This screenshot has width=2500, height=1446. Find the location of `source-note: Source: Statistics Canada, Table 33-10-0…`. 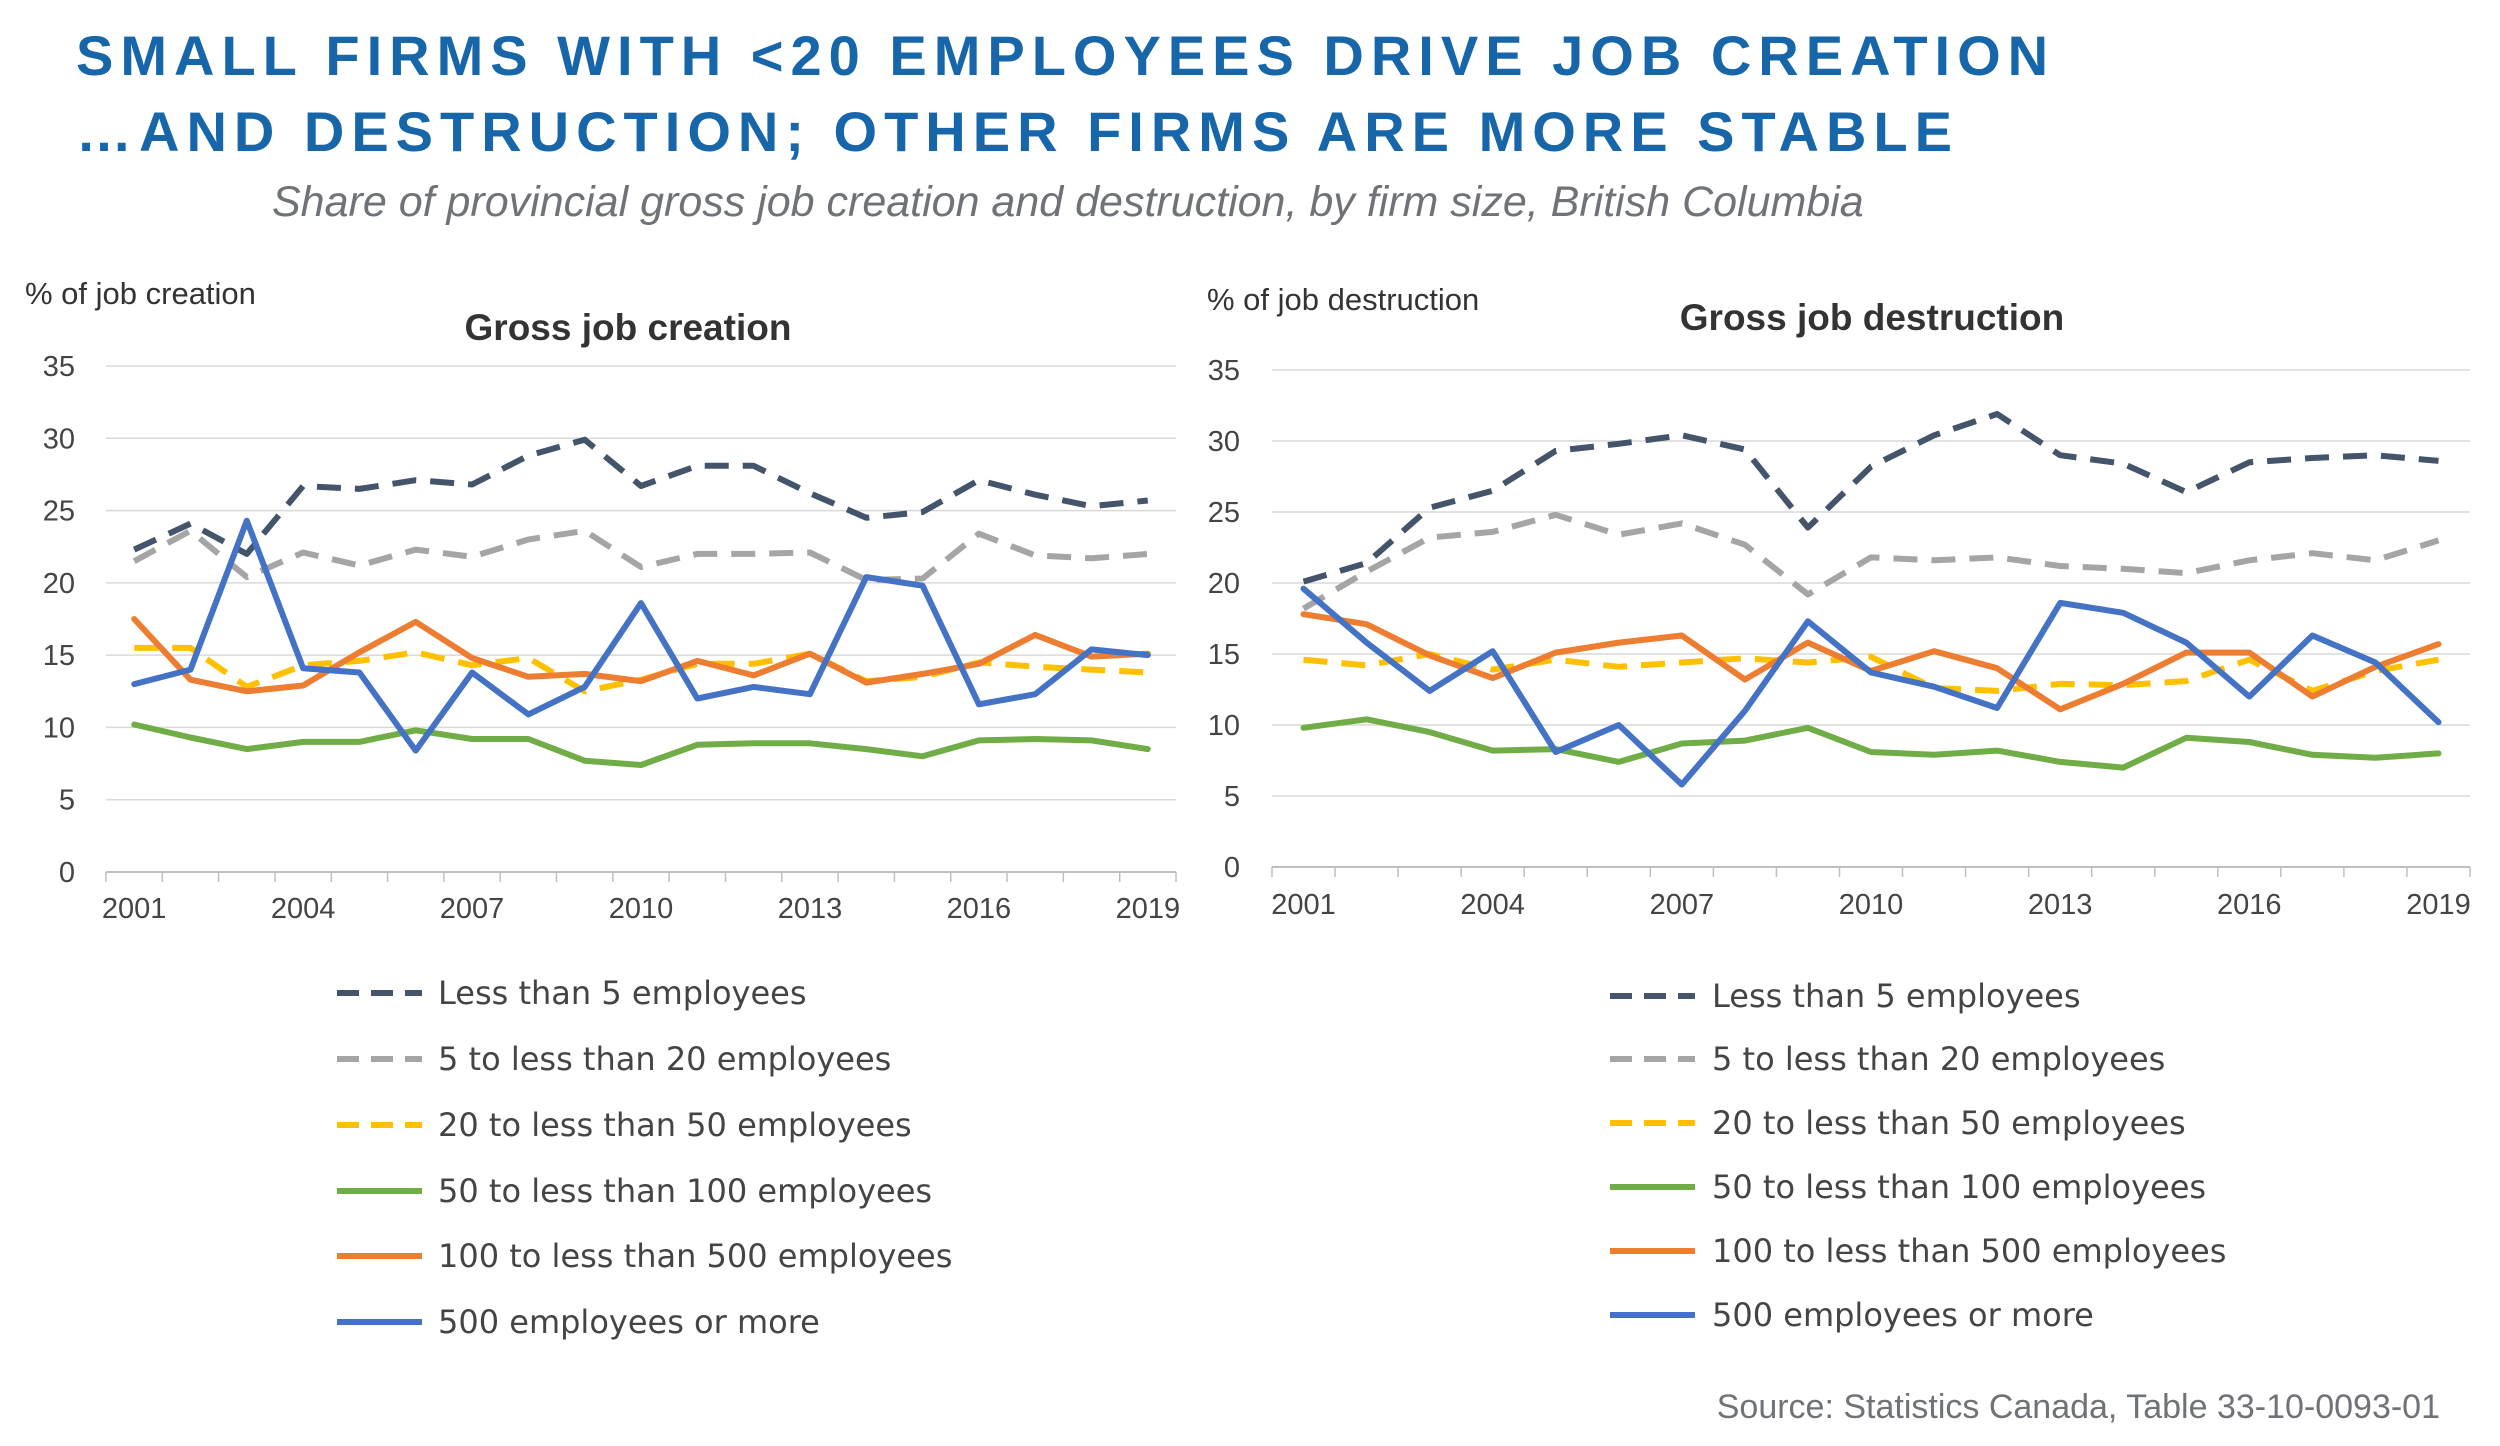

source-note: Source: Statistics Canada, Table 33-10-0… is located at coordinates (2078, 1407).